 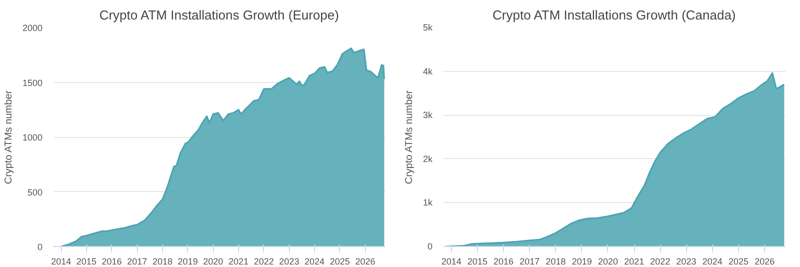 What do you see at coordinates (427, 159) in the screenshot?
I see `y-tick-label: 2k` at bounding box center [427, 159].